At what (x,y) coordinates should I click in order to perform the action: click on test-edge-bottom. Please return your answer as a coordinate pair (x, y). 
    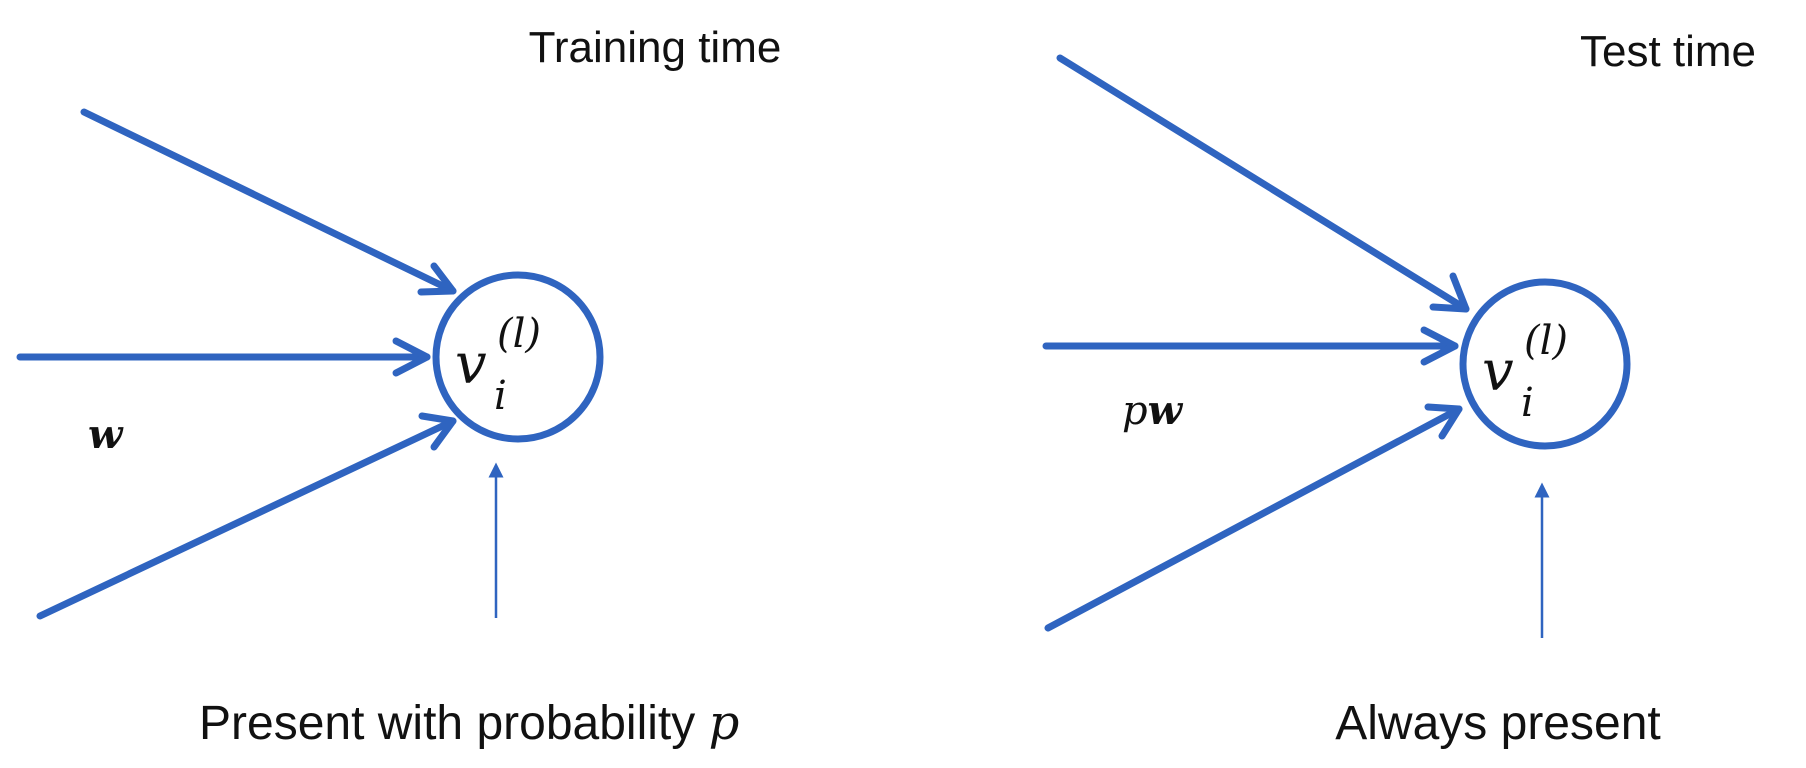
    Looking at the image, I should click on (1253, 518).